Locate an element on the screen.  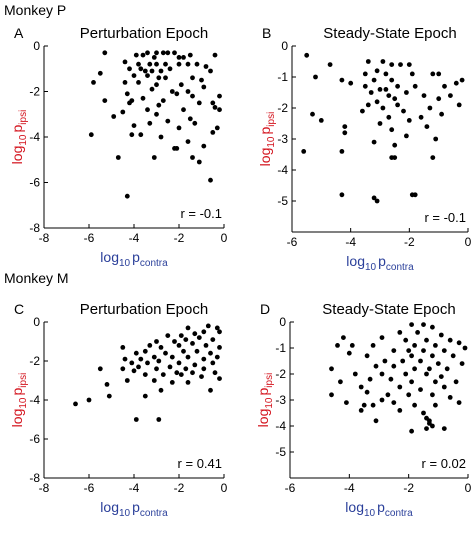
x-tick-label: 0 is located at coordinates (468, 488).